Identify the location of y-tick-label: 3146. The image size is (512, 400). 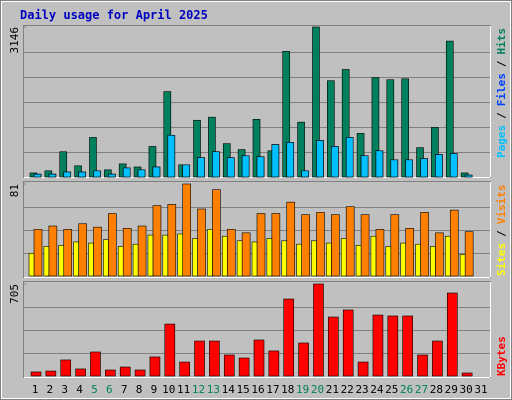
(14, 40).